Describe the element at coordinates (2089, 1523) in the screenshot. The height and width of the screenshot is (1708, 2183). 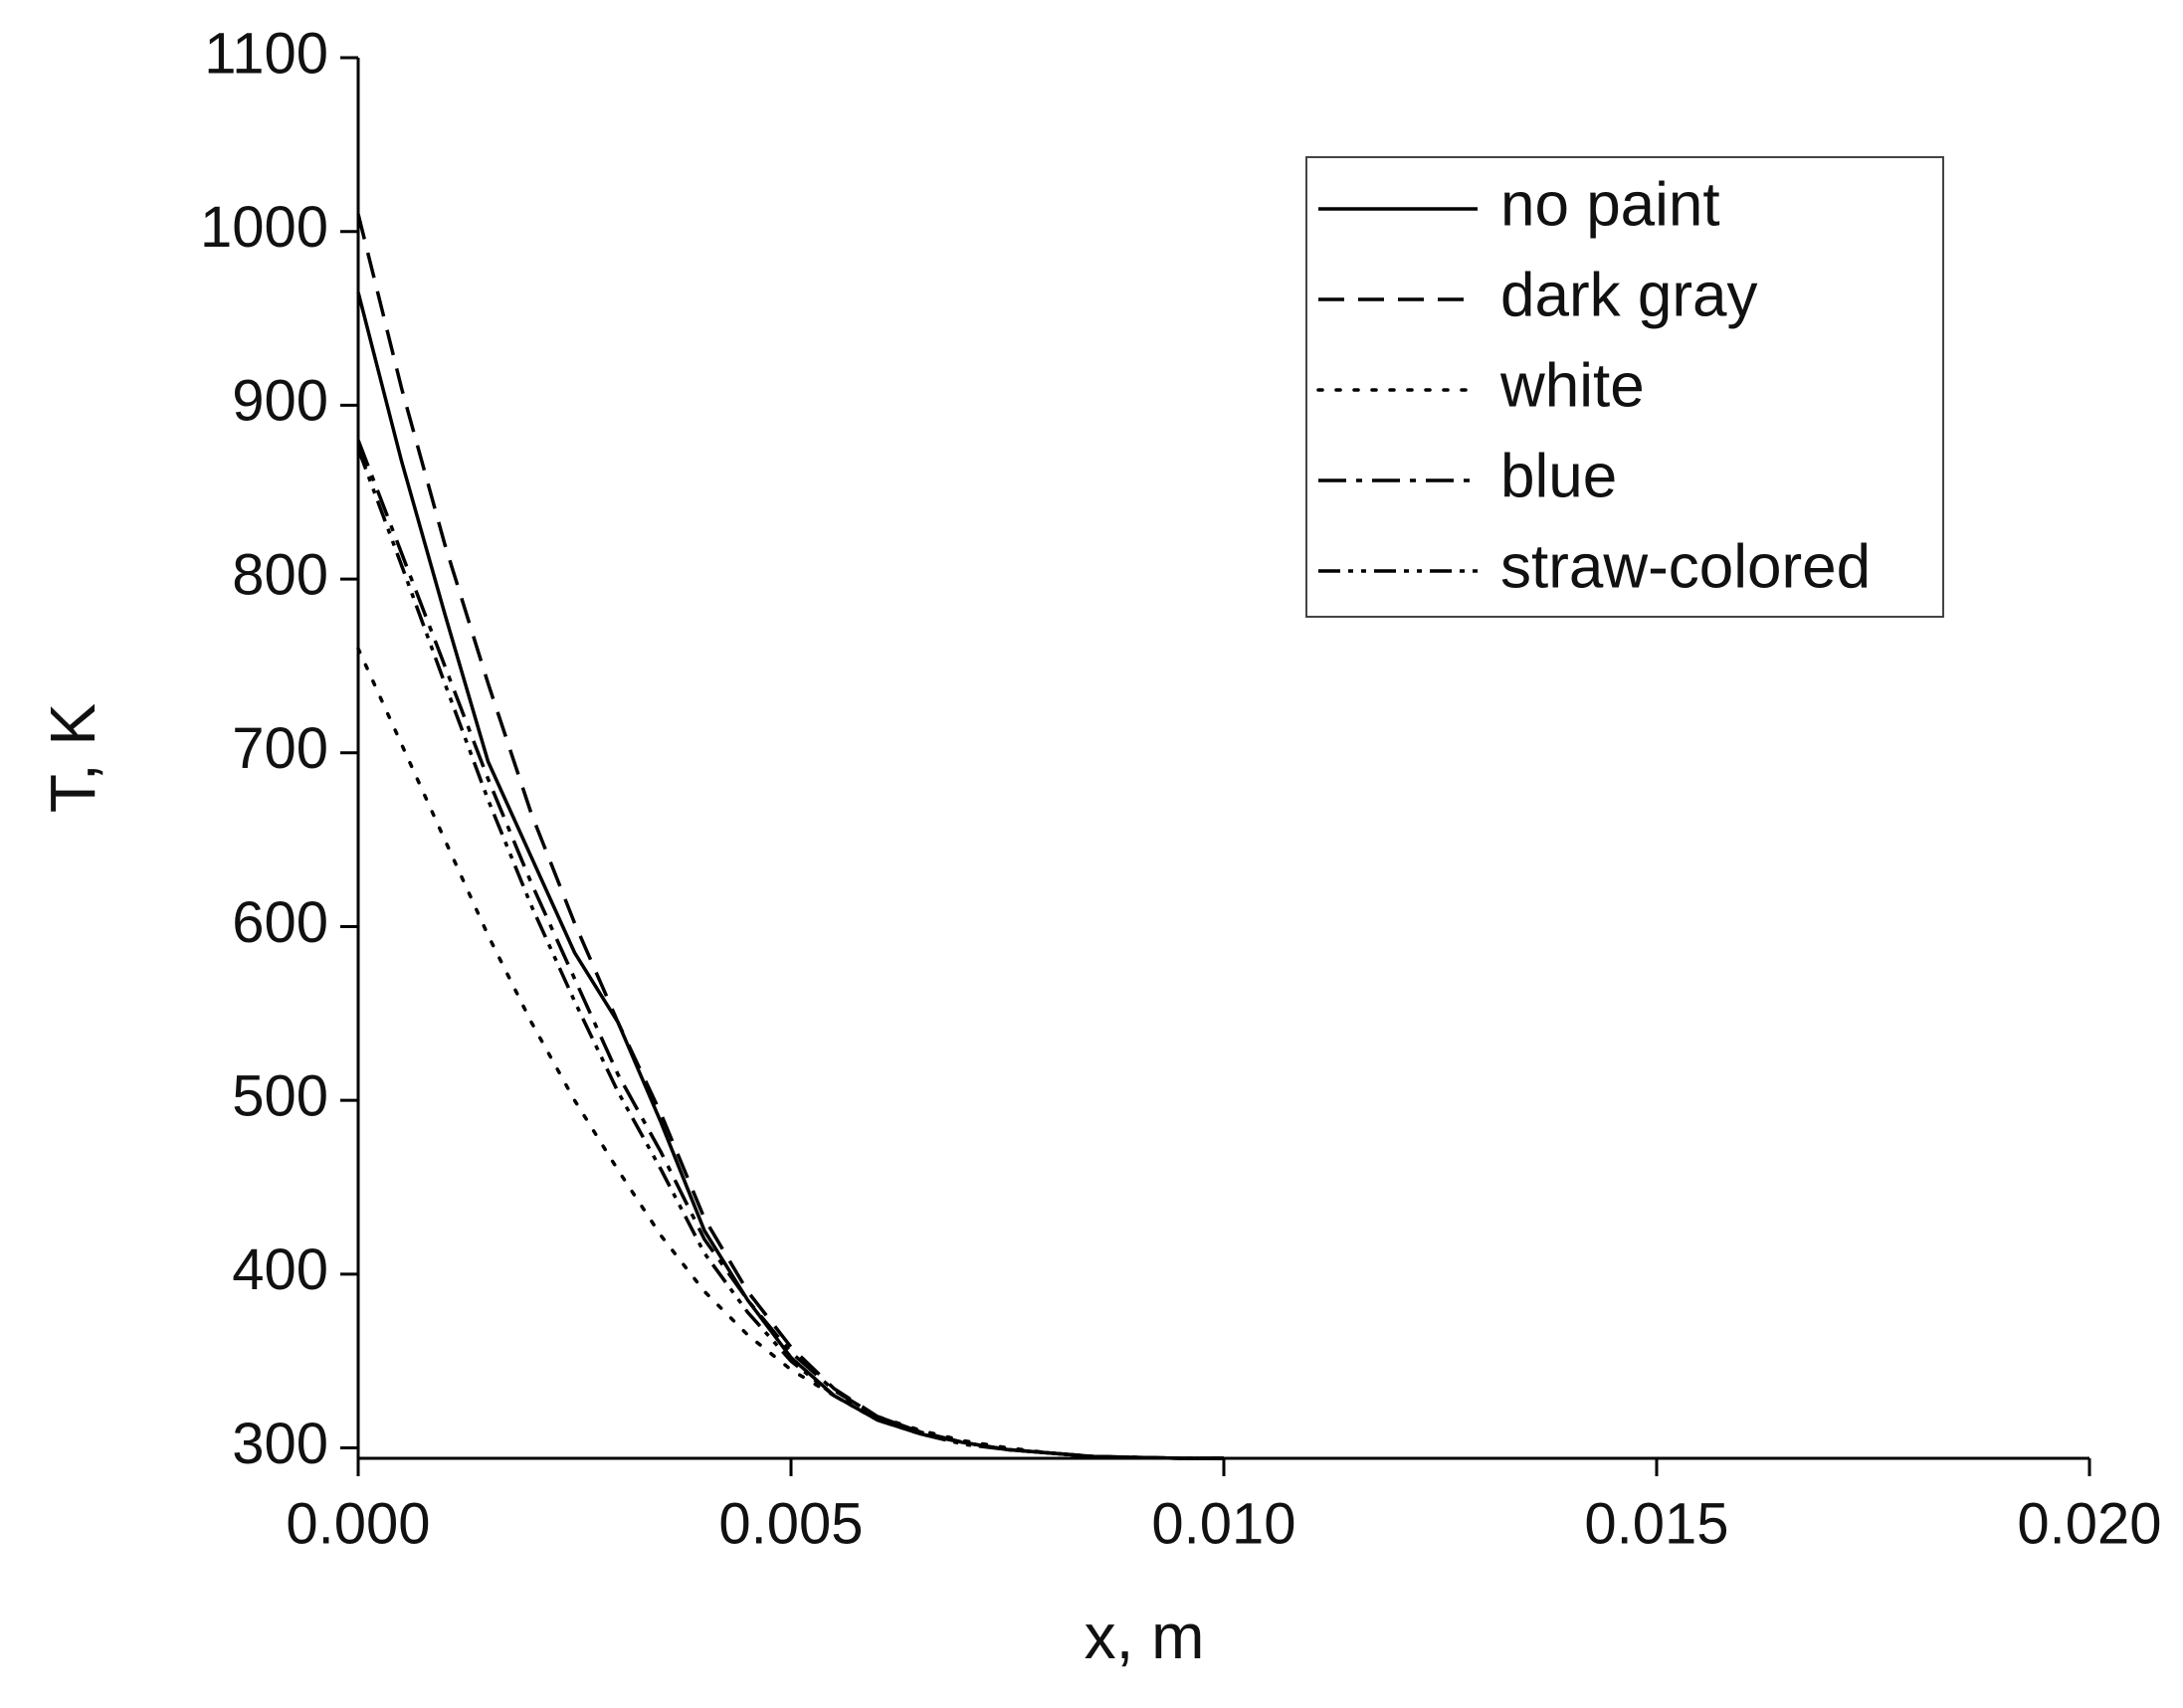
I see `x-tick-label: 0.020` at that location.